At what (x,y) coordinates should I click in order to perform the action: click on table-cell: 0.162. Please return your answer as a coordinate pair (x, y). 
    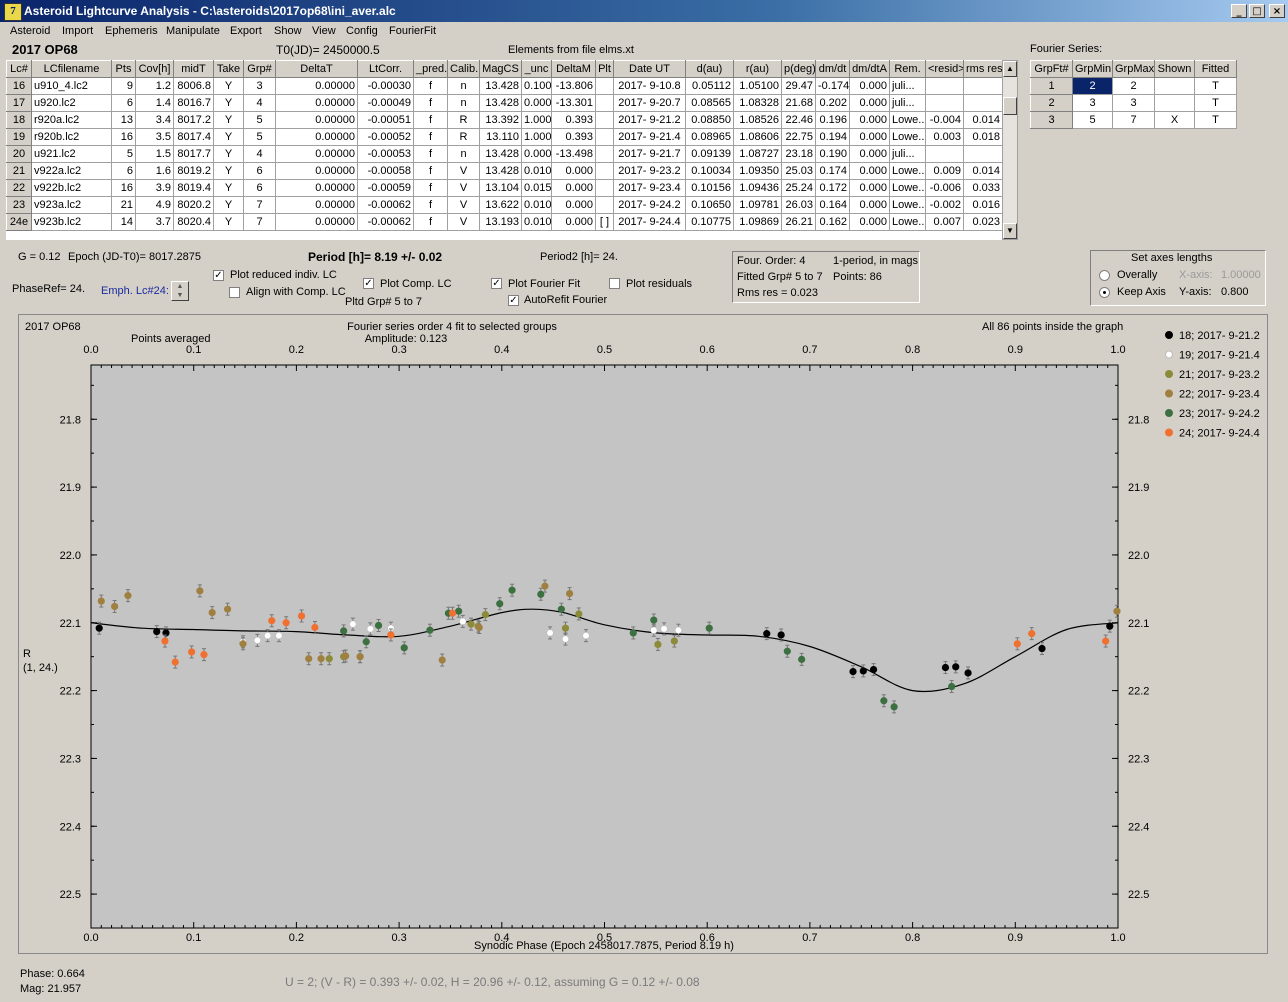
    Looking at the image, I should click on (832, 222).